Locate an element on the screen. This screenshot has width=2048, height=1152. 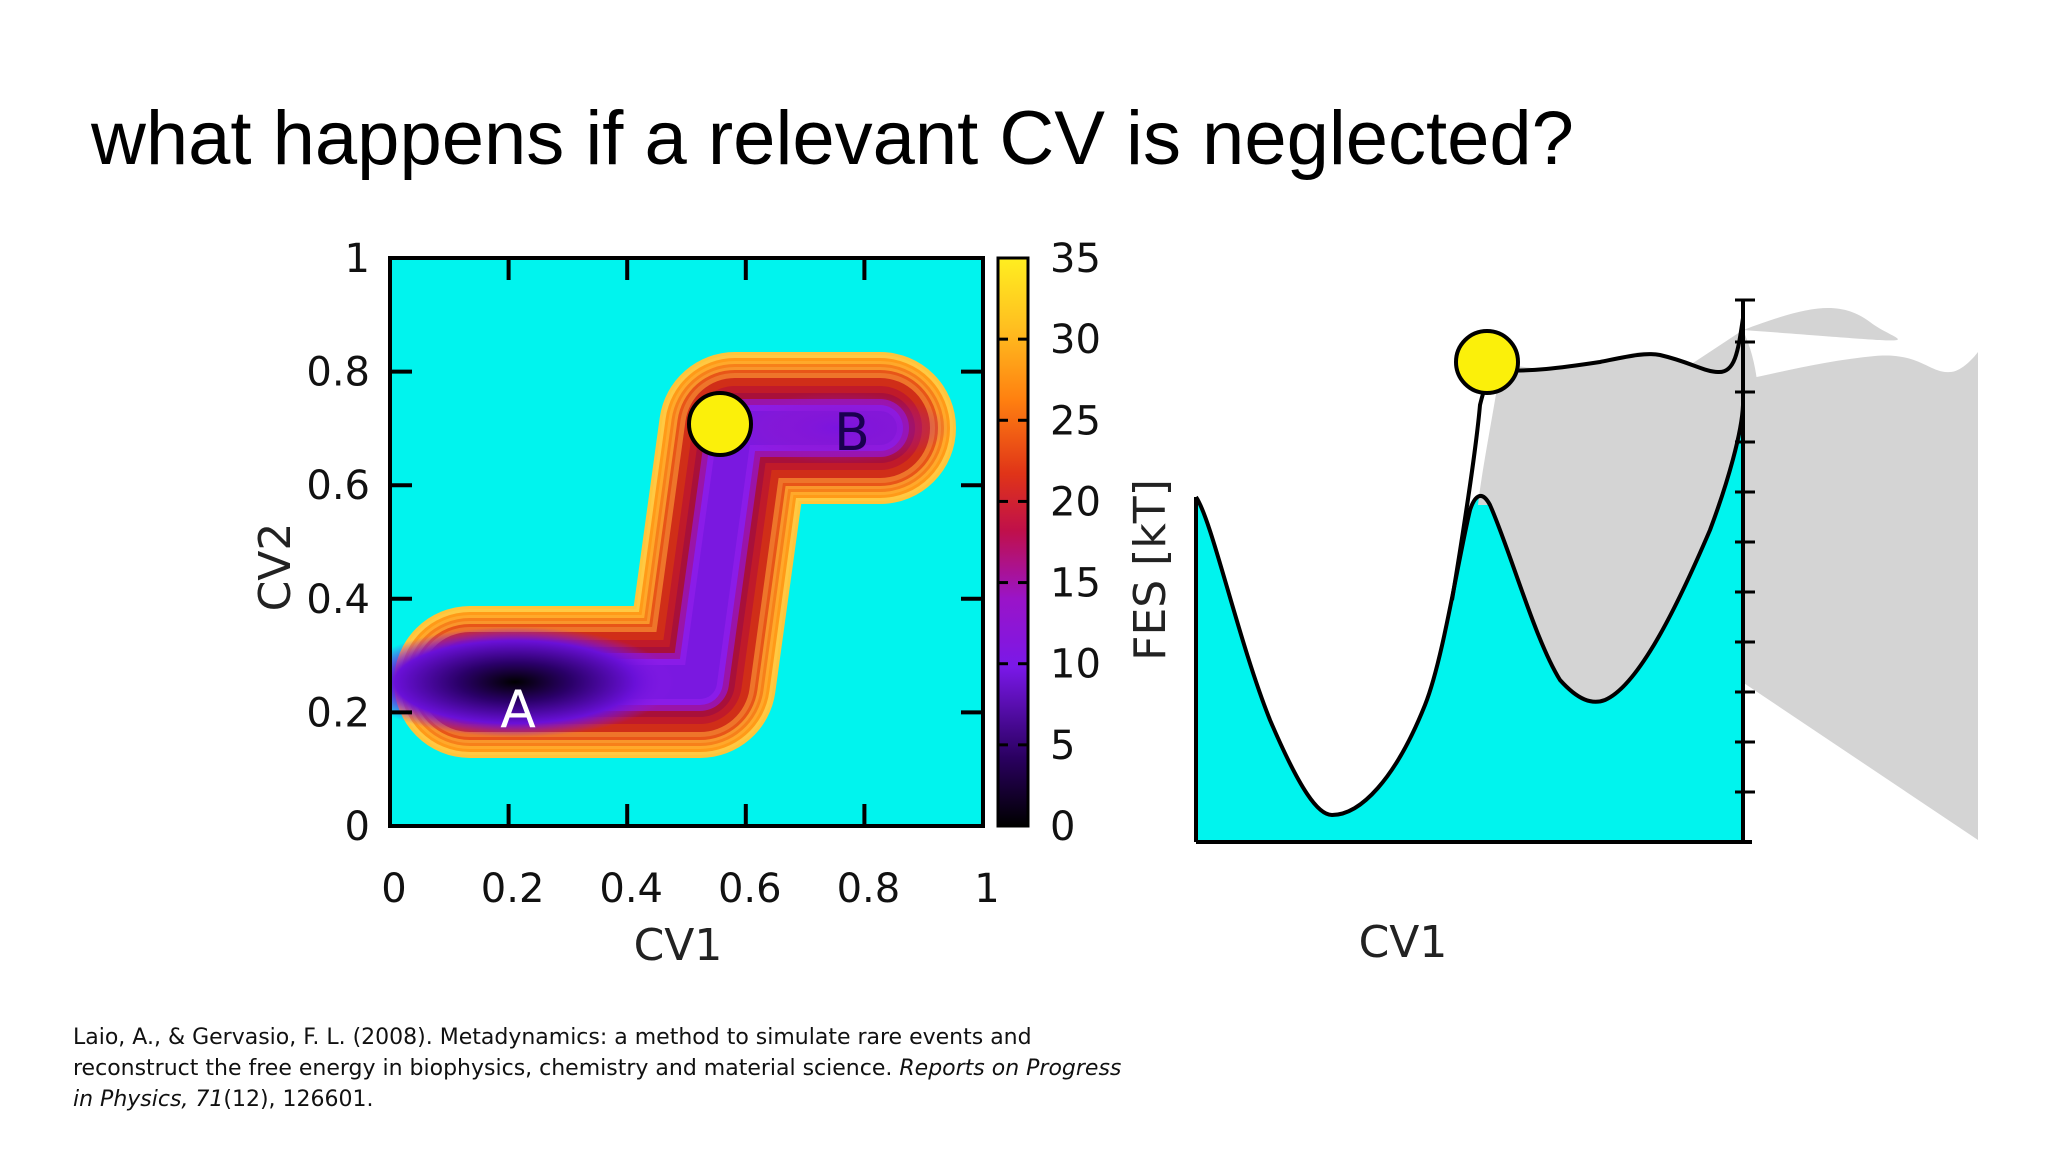
colorbar-tick-label: 20 is located at coordinates (1075, 502).